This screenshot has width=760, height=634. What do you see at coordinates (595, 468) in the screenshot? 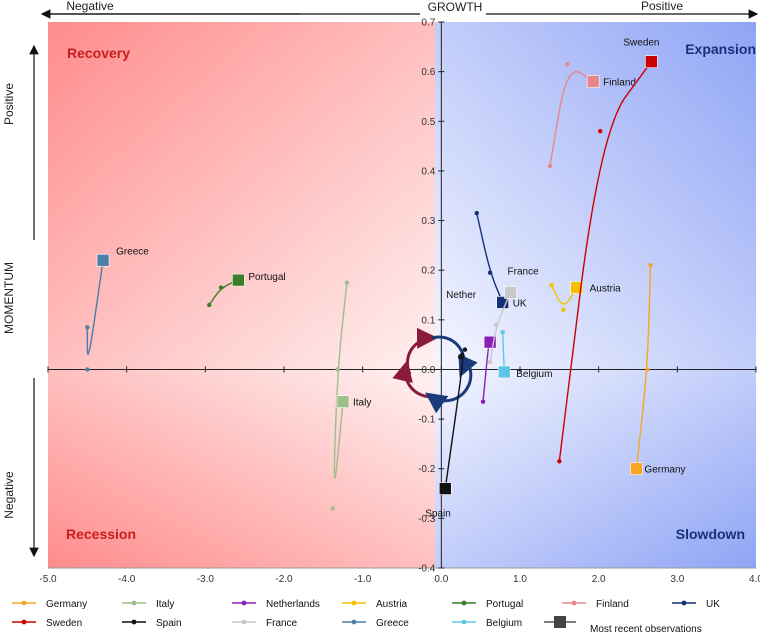
I see `quadrant-slowdown-bg` at bounding box center [595, 468].